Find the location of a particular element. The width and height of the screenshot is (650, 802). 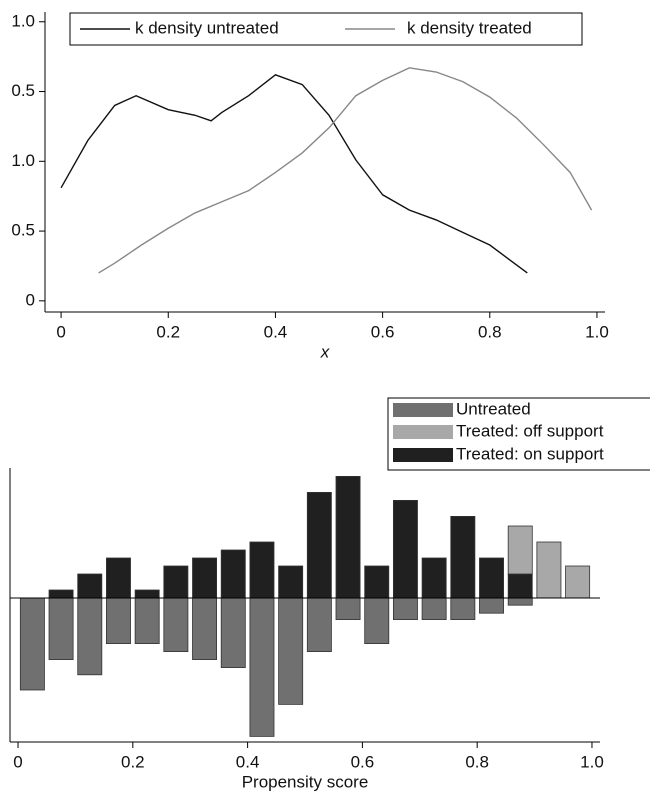

legend-label: k density treated is located at coordinates (469, 27).